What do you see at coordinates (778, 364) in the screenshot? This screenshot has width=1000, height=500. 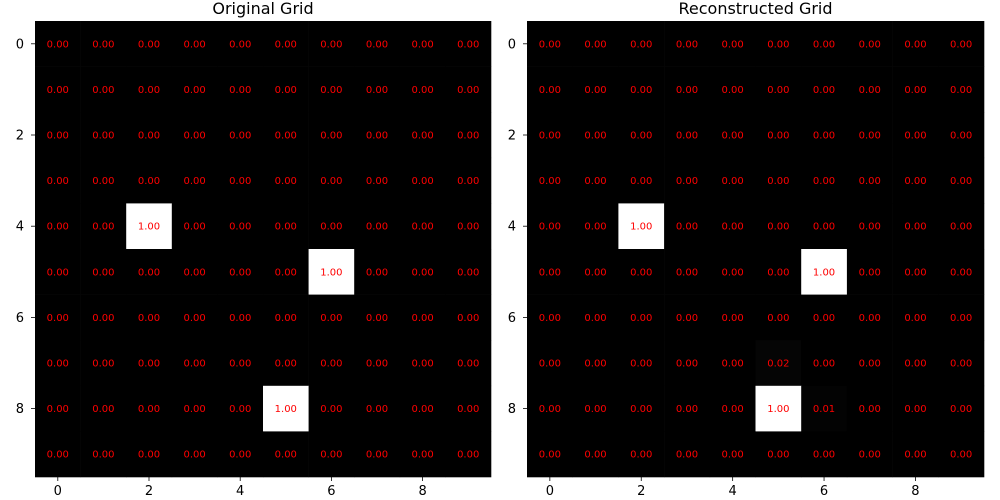 I see `cell-value-label: 0.02` at bounding box center [778, 364].